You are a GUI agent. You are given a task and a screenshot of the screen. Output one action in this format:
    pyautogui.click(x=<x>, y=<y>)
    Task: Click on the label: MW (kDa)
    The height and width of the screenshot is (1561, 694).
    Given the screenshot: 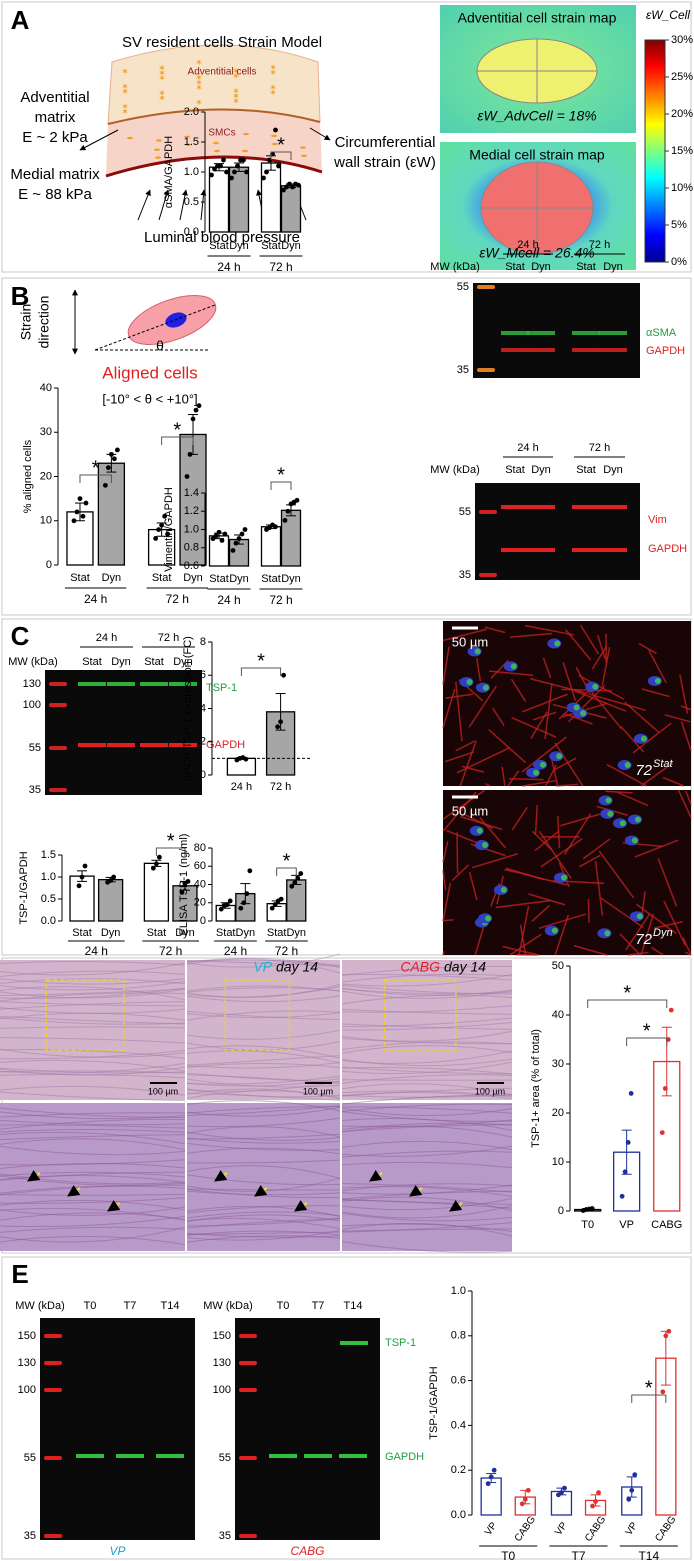 What is the action you would take?
    pyautogui.click(x=455, y=267)
    